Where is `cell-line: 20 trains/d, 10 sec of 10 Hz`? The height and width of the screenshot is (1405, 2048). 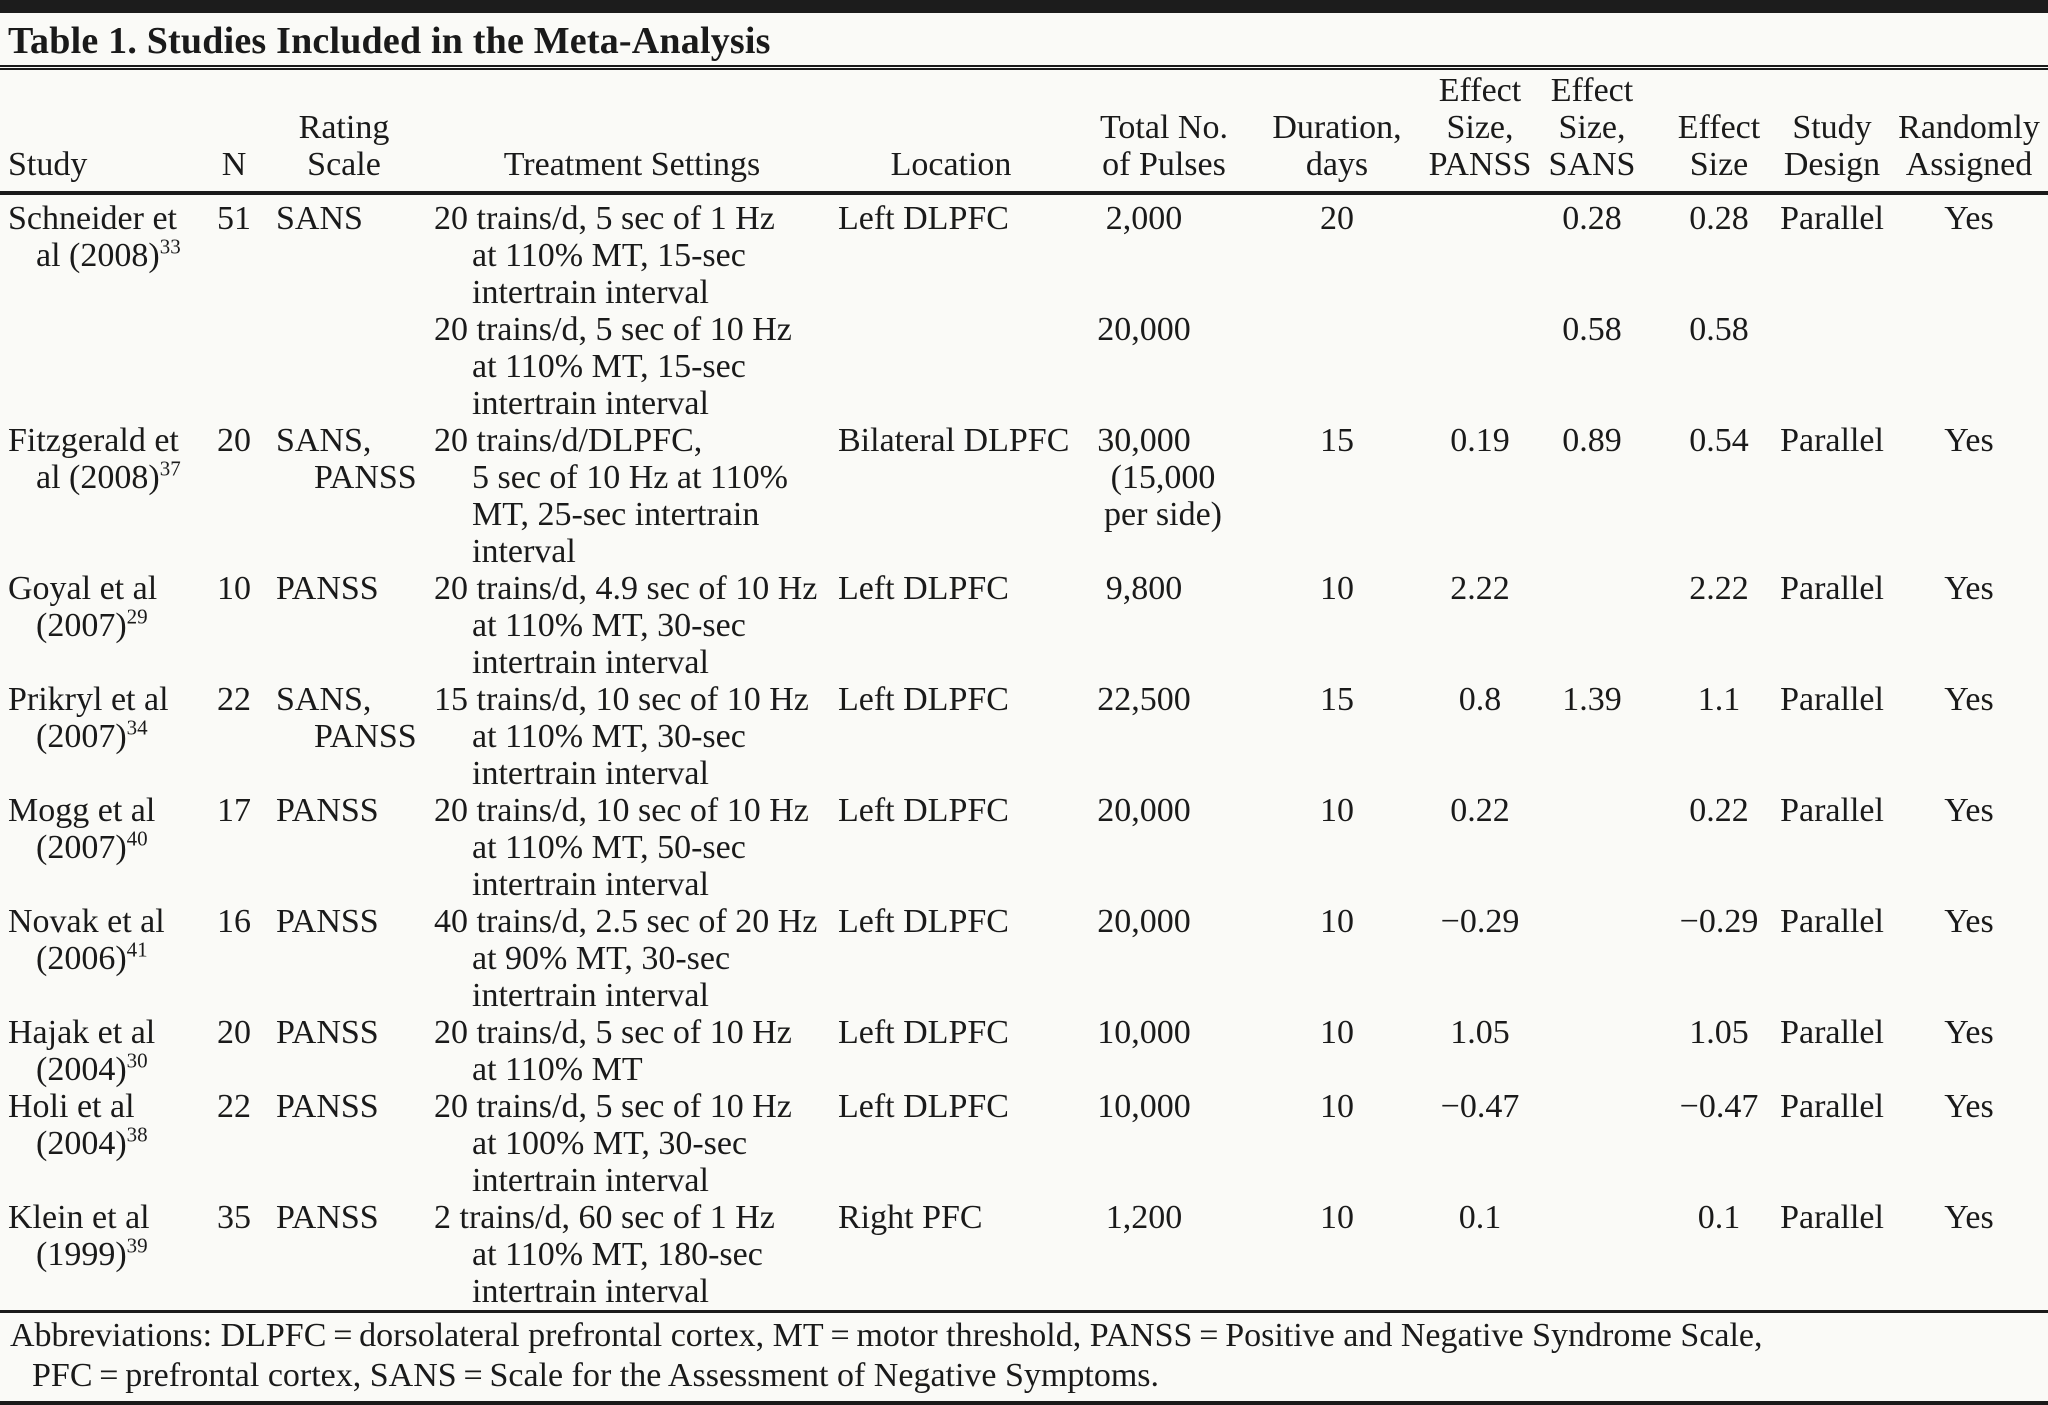
cell-line: 20 trains/d, 10 sec of 10 Hz is located at coordinates (621, 810).